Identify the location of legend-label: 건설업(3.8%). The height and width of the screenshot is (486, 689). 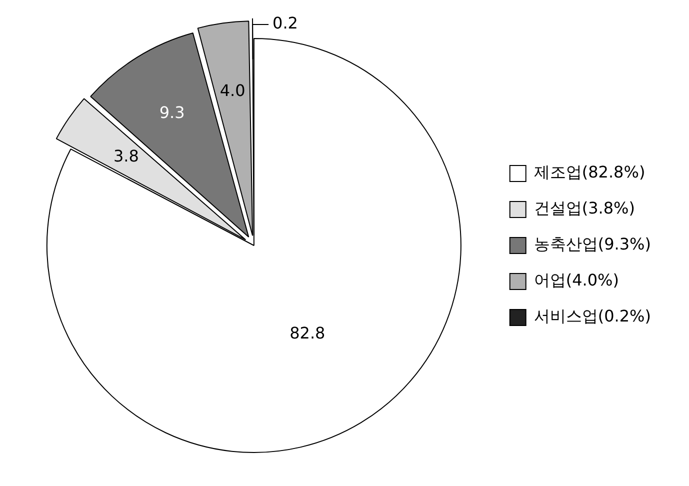
(585, 208).